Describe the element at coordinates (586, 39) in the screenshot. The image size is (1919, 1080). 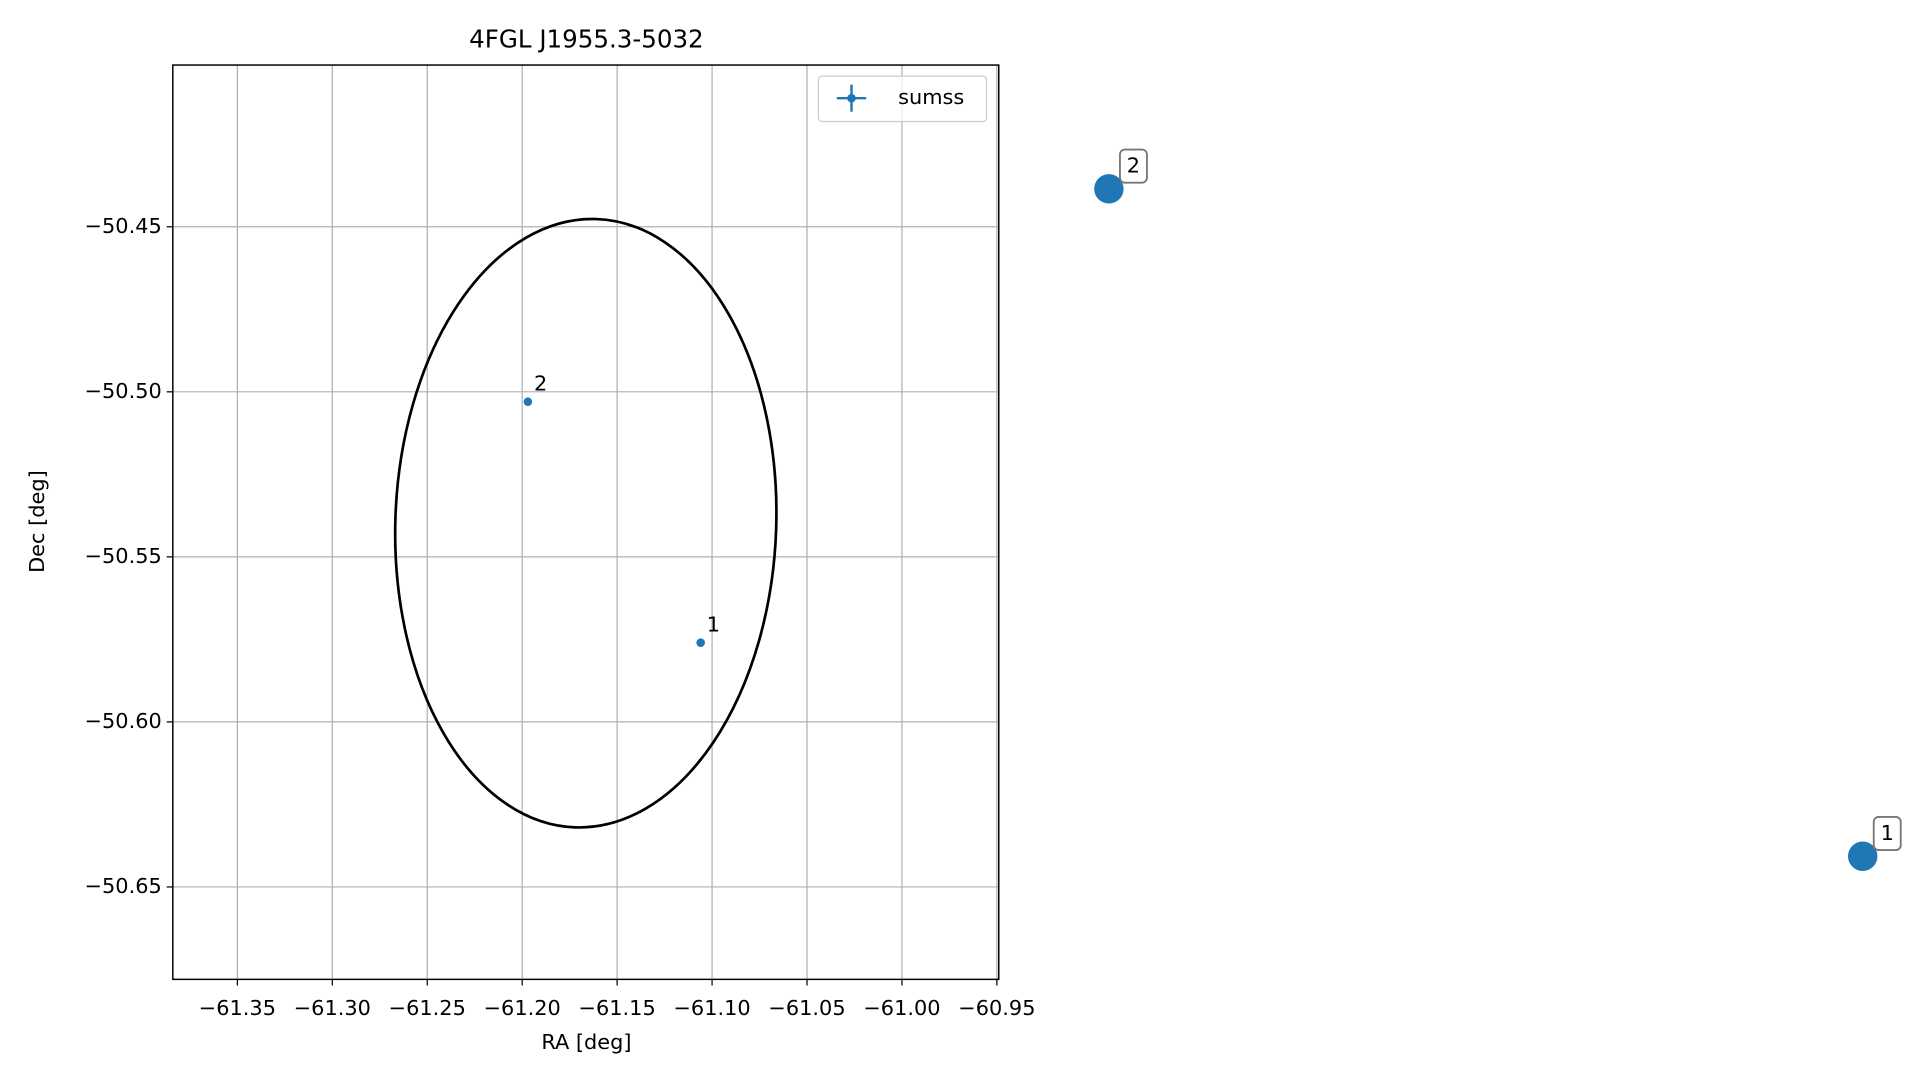
I see `chart-title: 4FGL J1955.3-5032` at that location.